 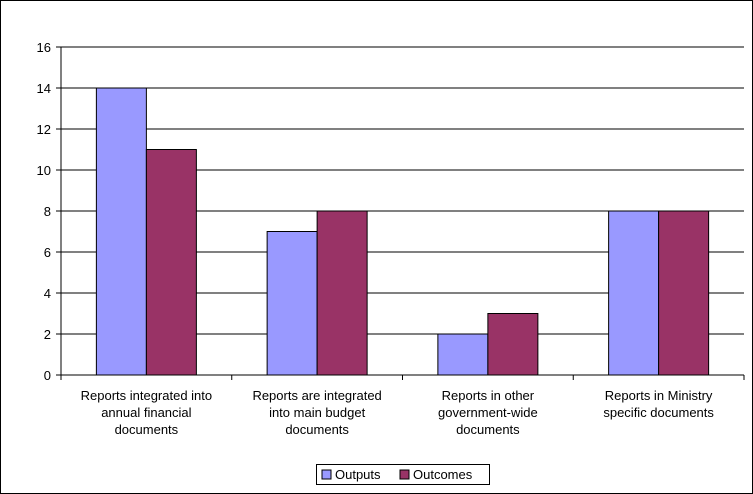 What do you see at coordinates (326, 474) in the screenshot?
I see `legend-swatch-outputs` at bounding box center [326, 474].